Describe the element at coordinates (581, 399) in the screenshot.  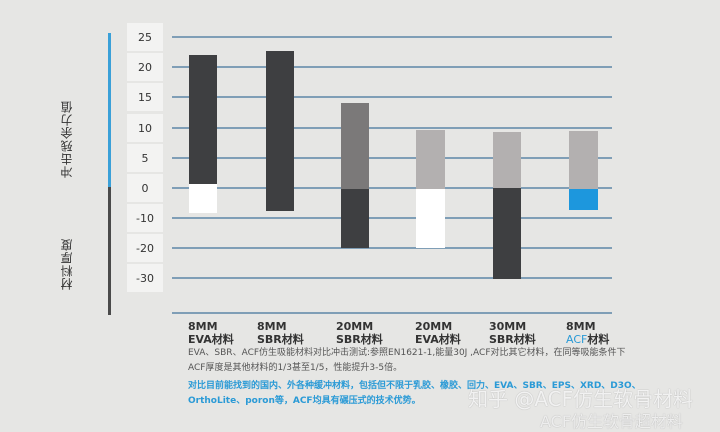
I see `watermark-zhihu: 知乎 @ACF仿生软骨材料` at that location.